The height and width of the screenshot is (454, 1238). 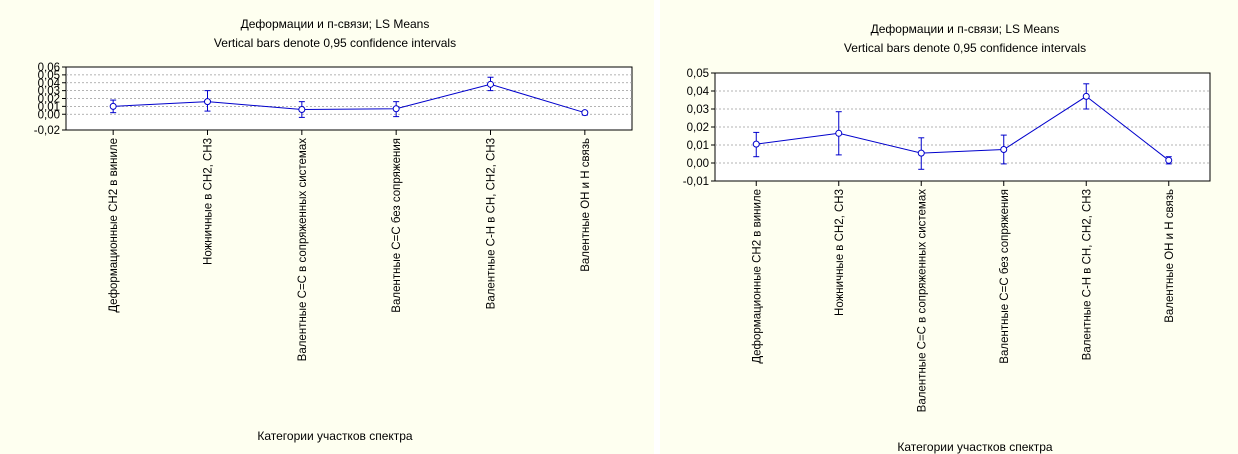 What do you see at coordinates (657, 227) in the screenshot?
I see `panel-divider` at bounding box center [657, 227].